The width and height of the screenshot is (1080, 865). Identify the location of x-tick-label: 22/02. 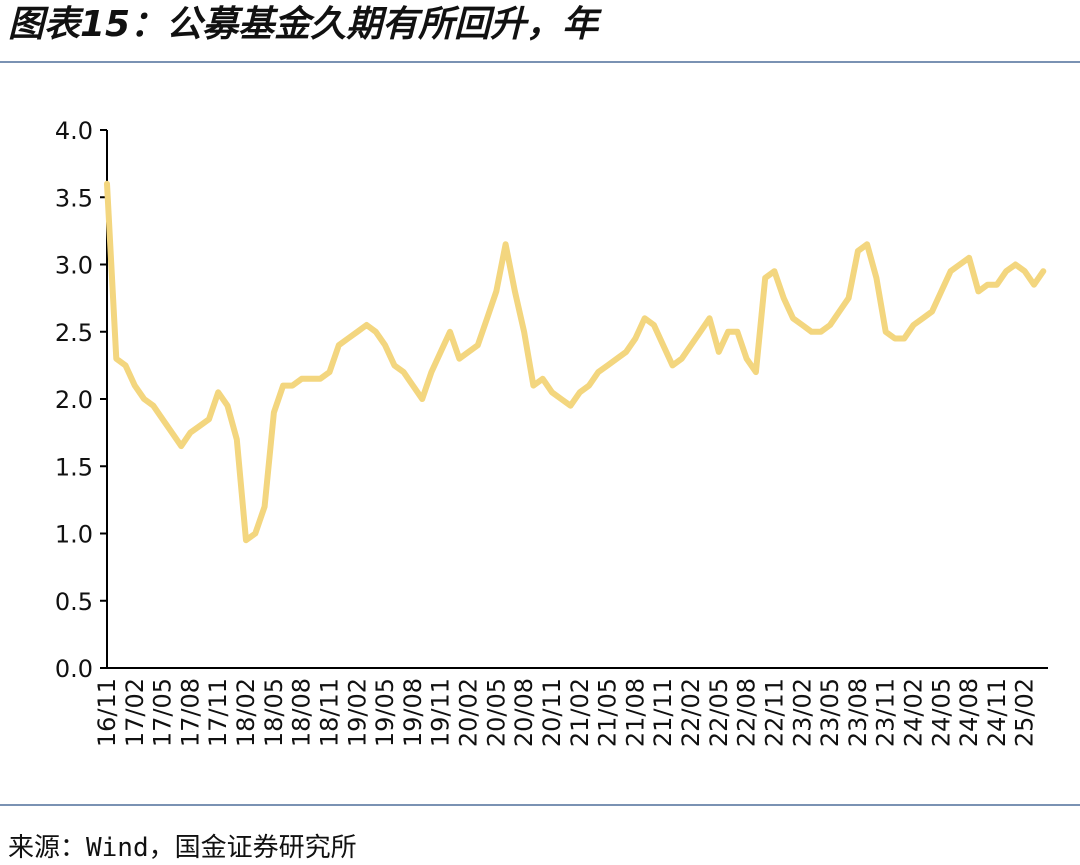
(691, 712).